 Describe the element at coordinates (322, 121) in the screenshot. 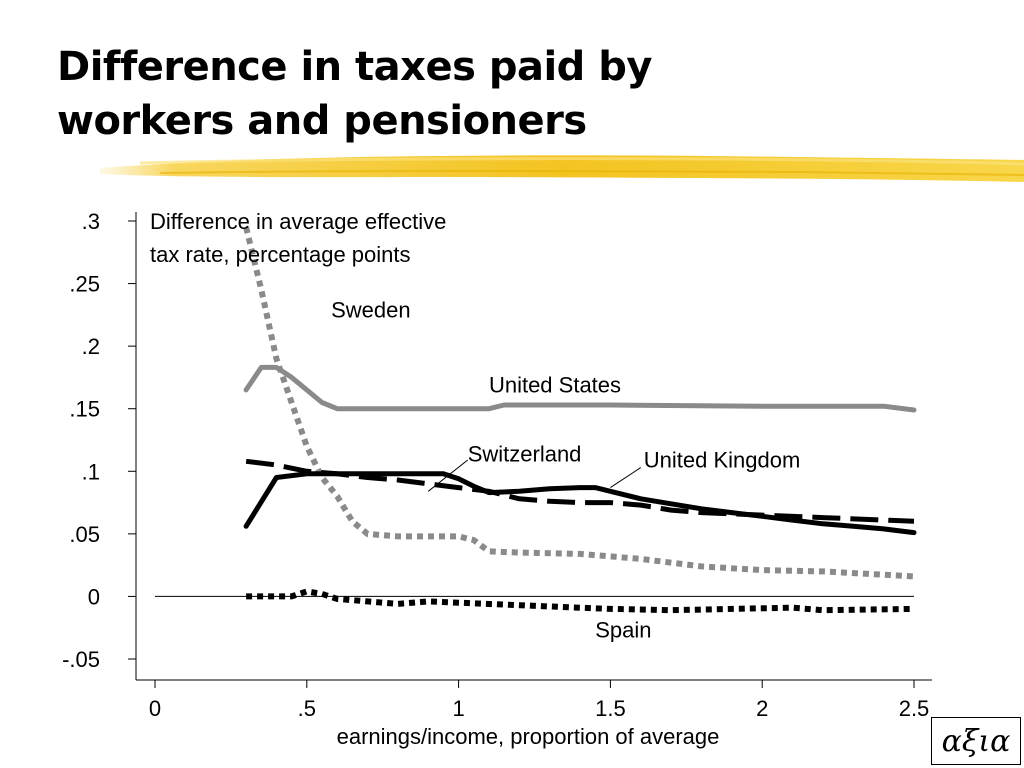

I see `title-line-2: workers and pensioners` at that location.